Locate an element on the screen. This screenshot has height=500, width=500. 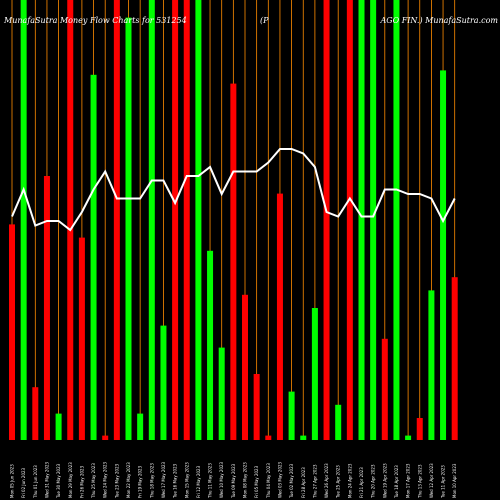
x-tick-label: Tue 30 May 2023 is located at coordinates (58, 481).